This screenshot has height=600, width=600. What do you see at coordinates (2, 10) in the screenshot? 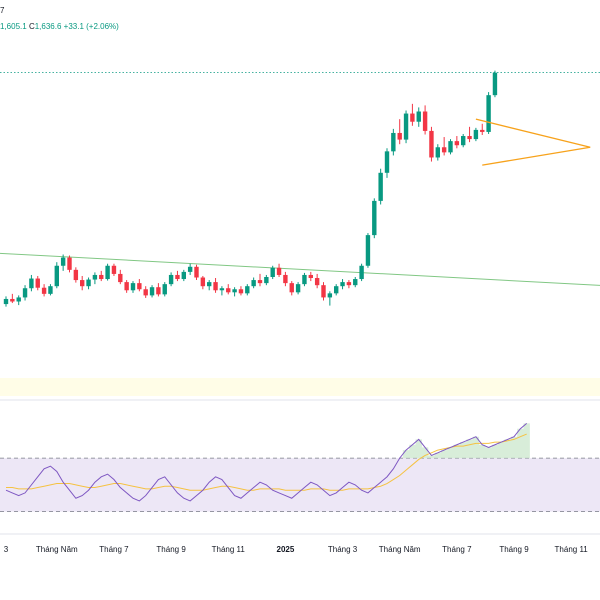
I see `header-top-digit: 7` at bounding box center [2, 10].